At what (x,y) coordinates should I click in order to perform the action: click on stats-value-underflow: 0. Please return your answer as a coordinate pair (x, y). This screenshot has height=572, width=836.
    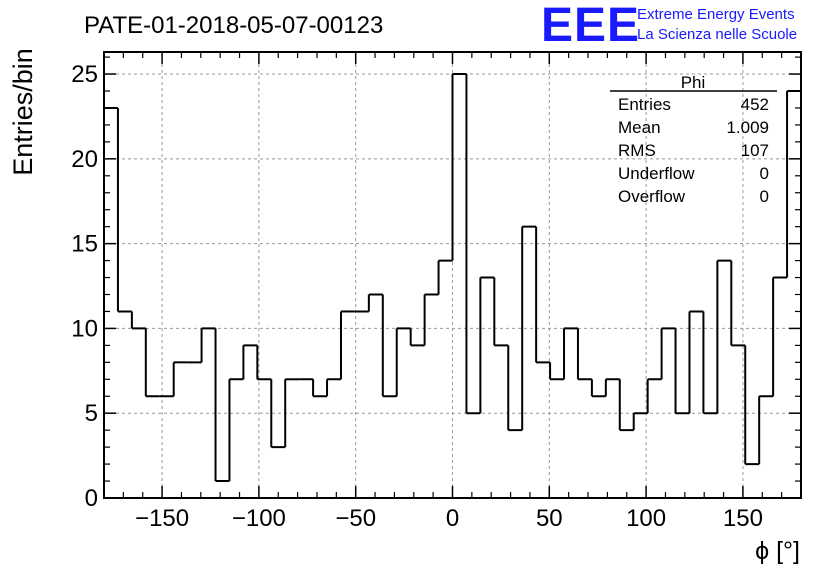
    Looking at the image, I should click on (764, 173).